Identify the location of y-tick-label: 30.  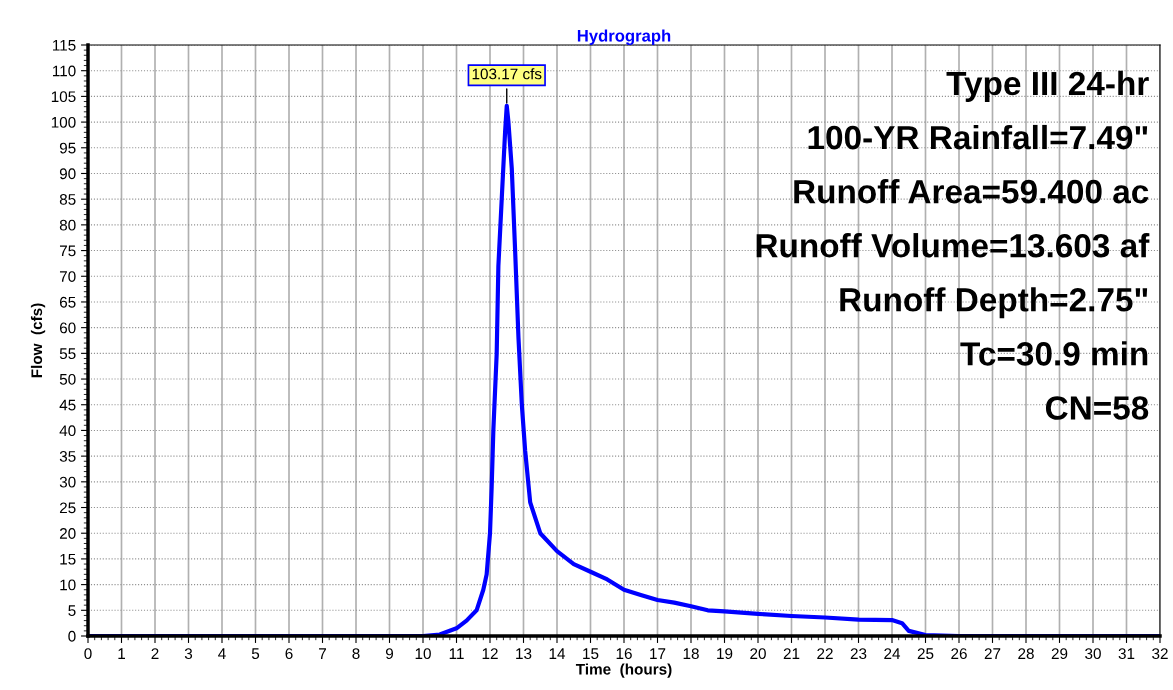
(67, 482).